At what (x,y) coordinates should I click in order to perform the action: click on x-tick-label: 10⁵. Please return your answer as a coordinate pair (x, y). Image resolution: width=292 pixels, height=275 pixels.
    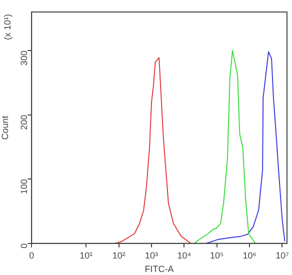
    Looking at the image, I should click on (217, 255).